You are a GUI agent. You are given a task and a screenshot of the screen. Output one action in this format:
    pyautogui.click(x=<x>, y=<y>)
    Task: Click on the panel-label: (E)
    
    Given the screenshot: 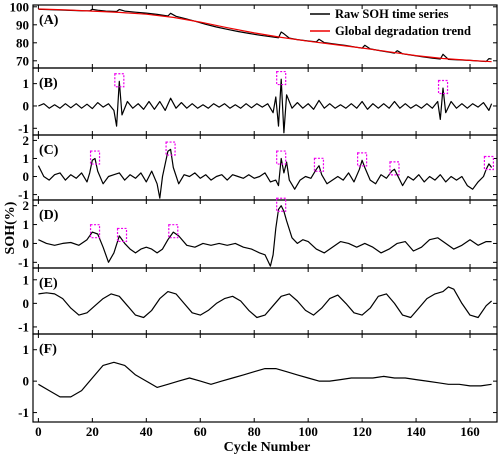 What is the action you would take?
    pyautogui.click(x=48, y=283)
    